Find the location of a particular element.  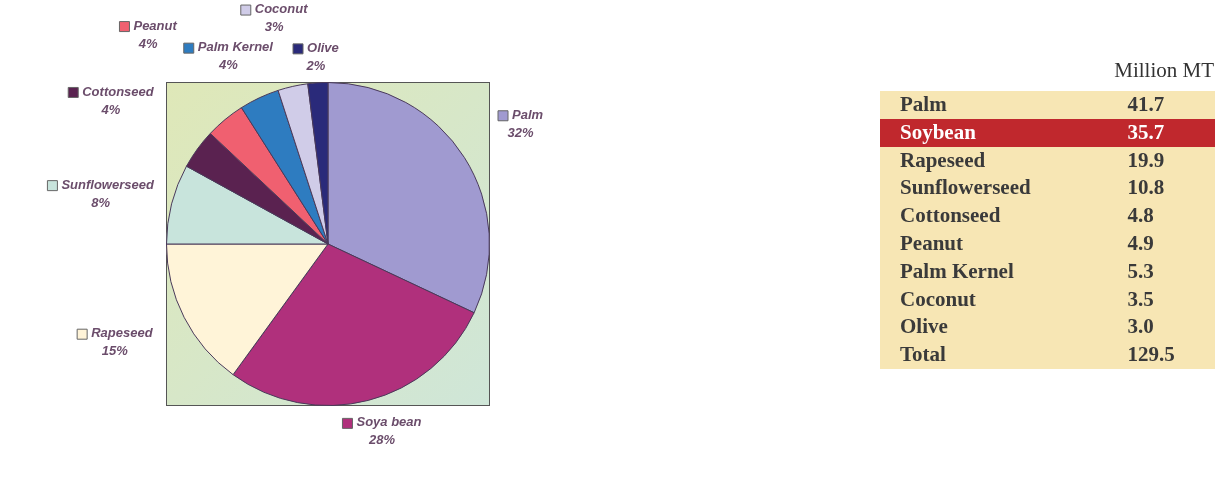

legend-label: Olive is located at coordinates (323, 47).